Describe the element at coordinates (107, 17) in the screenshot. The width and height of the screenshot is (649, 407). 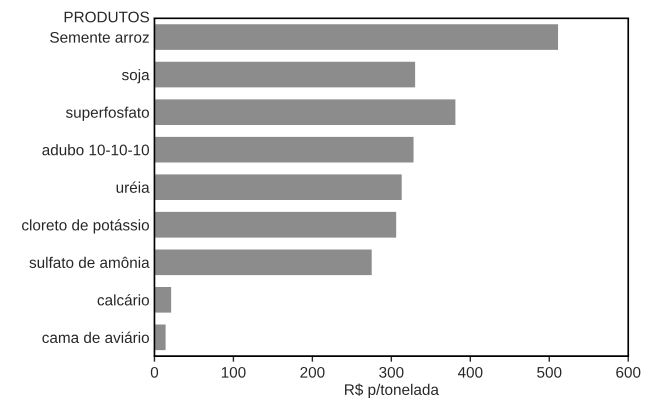
I see `y-axis-title: PRODUTOS` at that location.